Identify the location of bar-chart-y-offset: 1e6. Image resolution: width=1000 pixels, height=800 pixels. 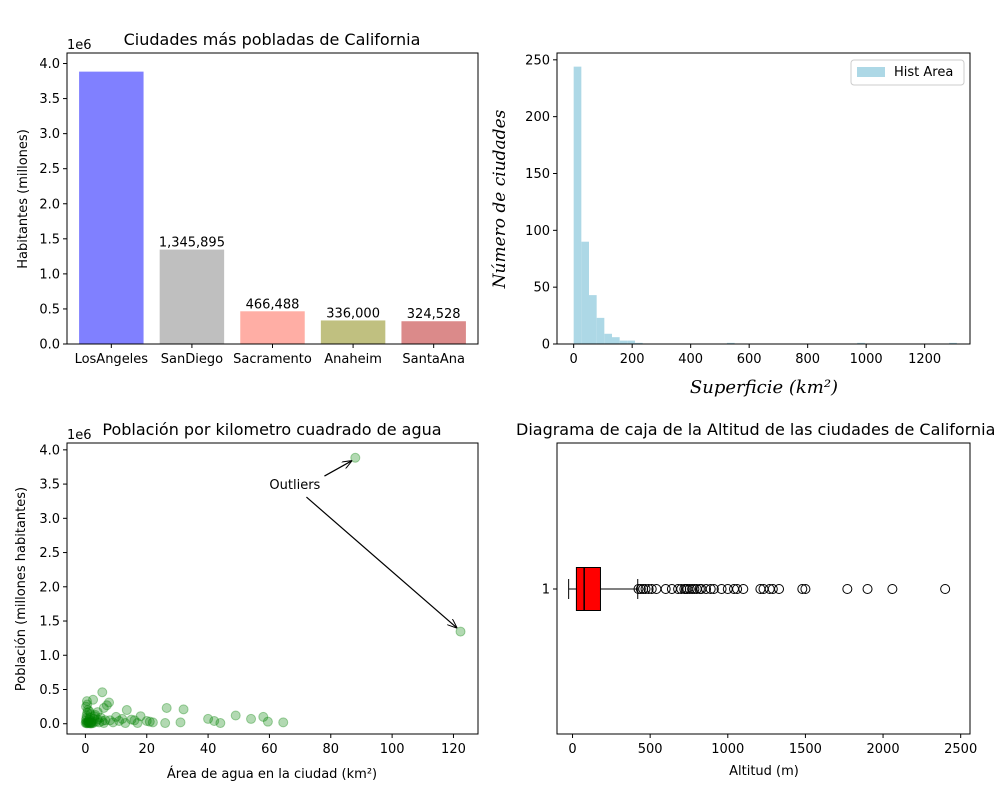
(79, 45).